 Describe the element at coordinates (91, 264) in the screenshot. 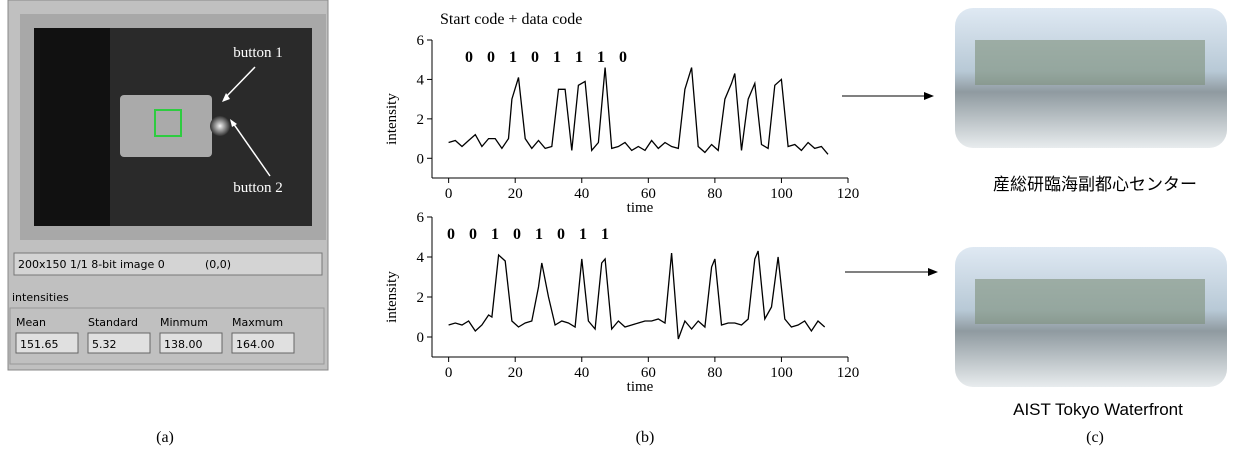

I see `status-text: 200x150 1/1 8-bit image 0` at that location.